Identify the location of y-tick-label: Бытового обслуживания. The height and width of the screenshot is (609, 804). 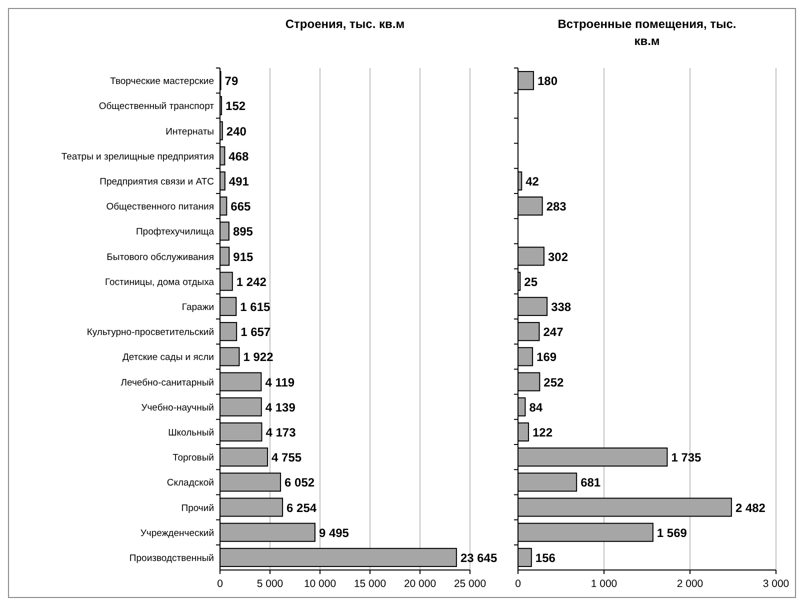
(160, 257).